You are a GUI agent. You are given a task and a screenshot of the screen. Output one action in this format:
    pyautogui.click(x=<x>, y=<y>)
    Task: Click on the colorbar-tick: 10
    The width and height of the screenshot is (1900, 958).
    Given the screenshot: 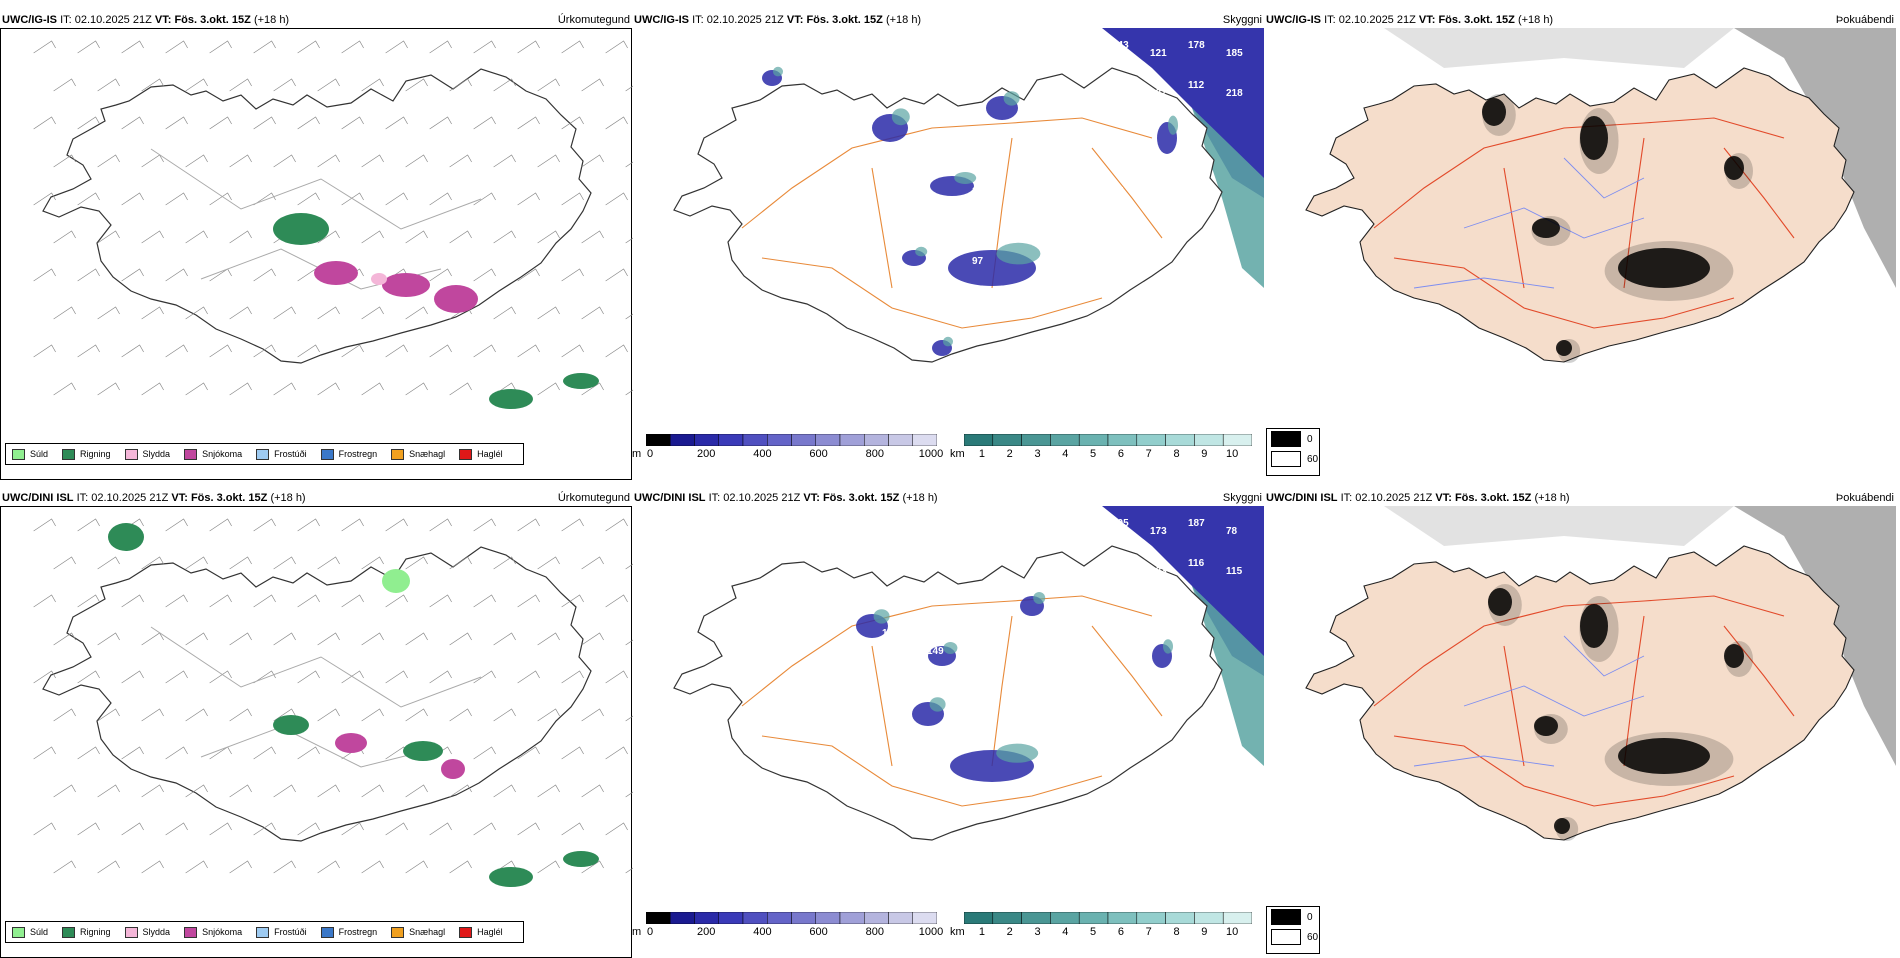 What is the action you would take?
    pyautogui.click(x=1232, y=932)
    